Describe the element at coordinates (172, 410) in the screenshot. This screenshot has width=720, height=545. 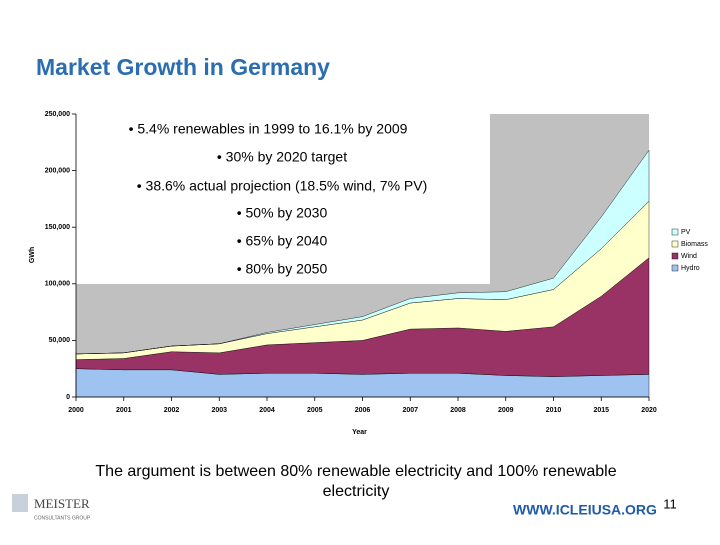
I see `x-tick-label: 2002` at that location.